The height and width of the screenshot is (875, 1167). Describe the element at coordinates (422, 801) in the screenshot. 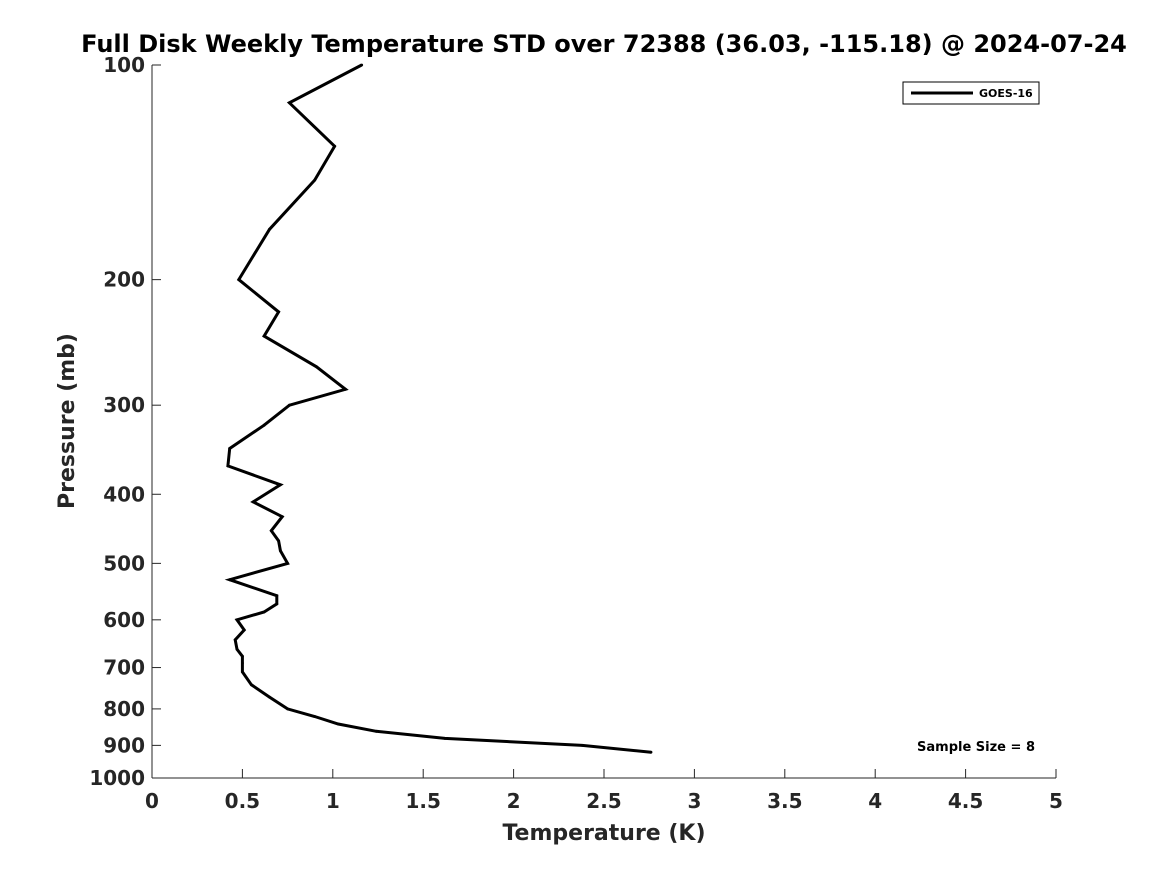

I see `x-tick-label: 1.5` at that location.